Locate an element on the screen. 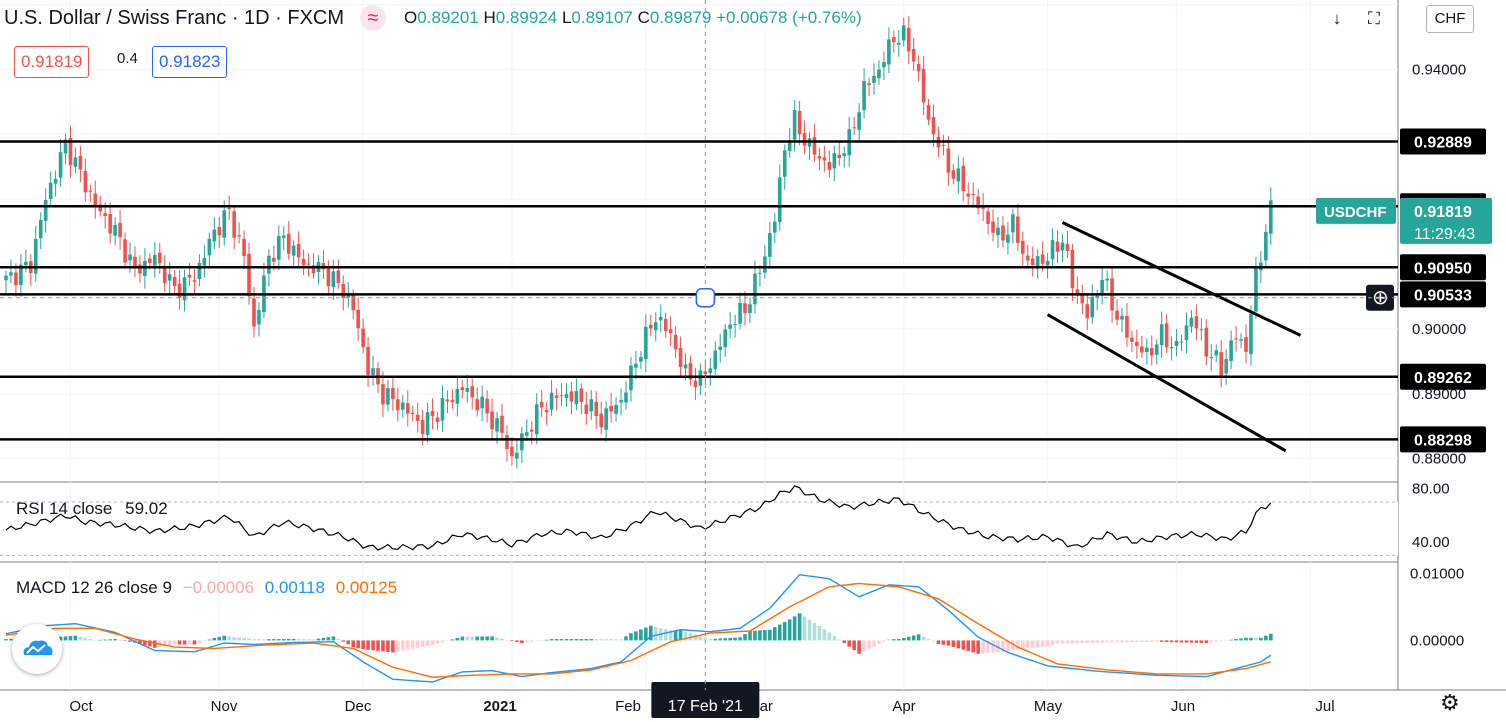 Image resolution: width=1506 pixels, height=722 pixels. fullscreen-icon: ⛶ is located at coordinates (1374, 18).